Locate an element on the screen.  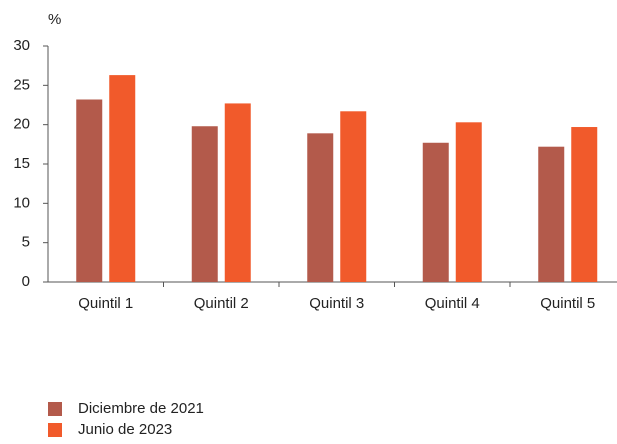
x-tick-label: Quintil 2 is located at coordinates (221, 303).